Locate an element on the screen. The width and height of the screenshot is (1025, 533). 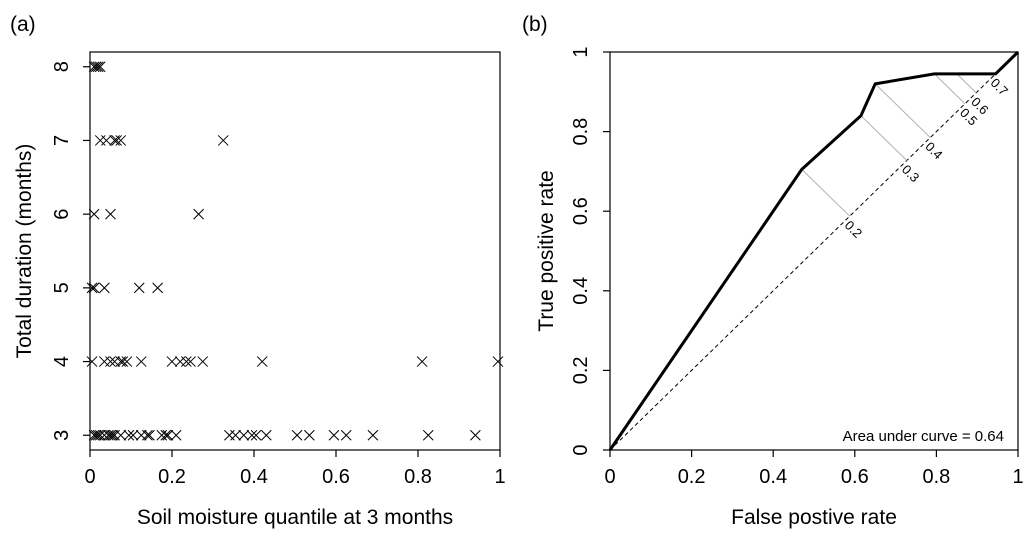
threshold-label: 0.2 is located at coordinates (853, 228).